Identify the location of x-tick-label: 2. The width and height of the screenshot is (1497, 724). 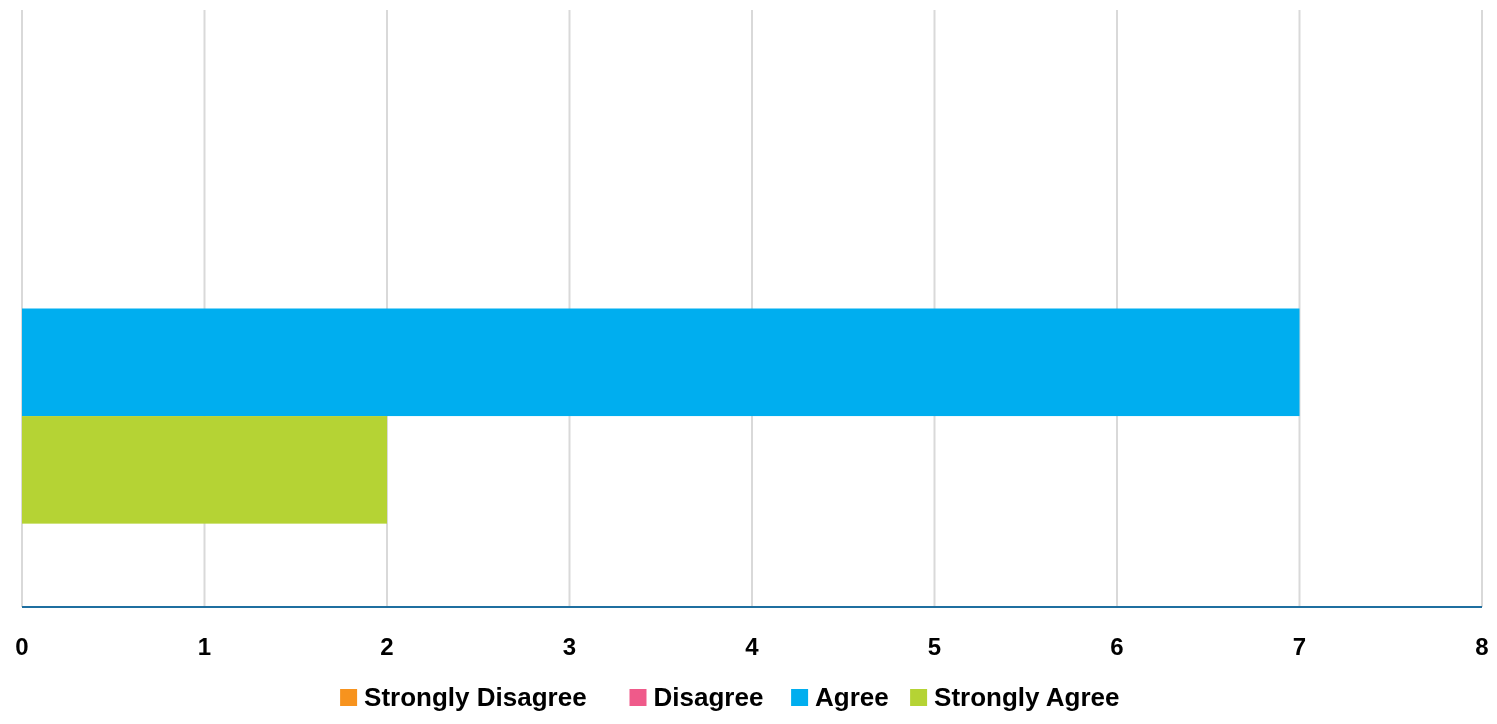
(387, 646).